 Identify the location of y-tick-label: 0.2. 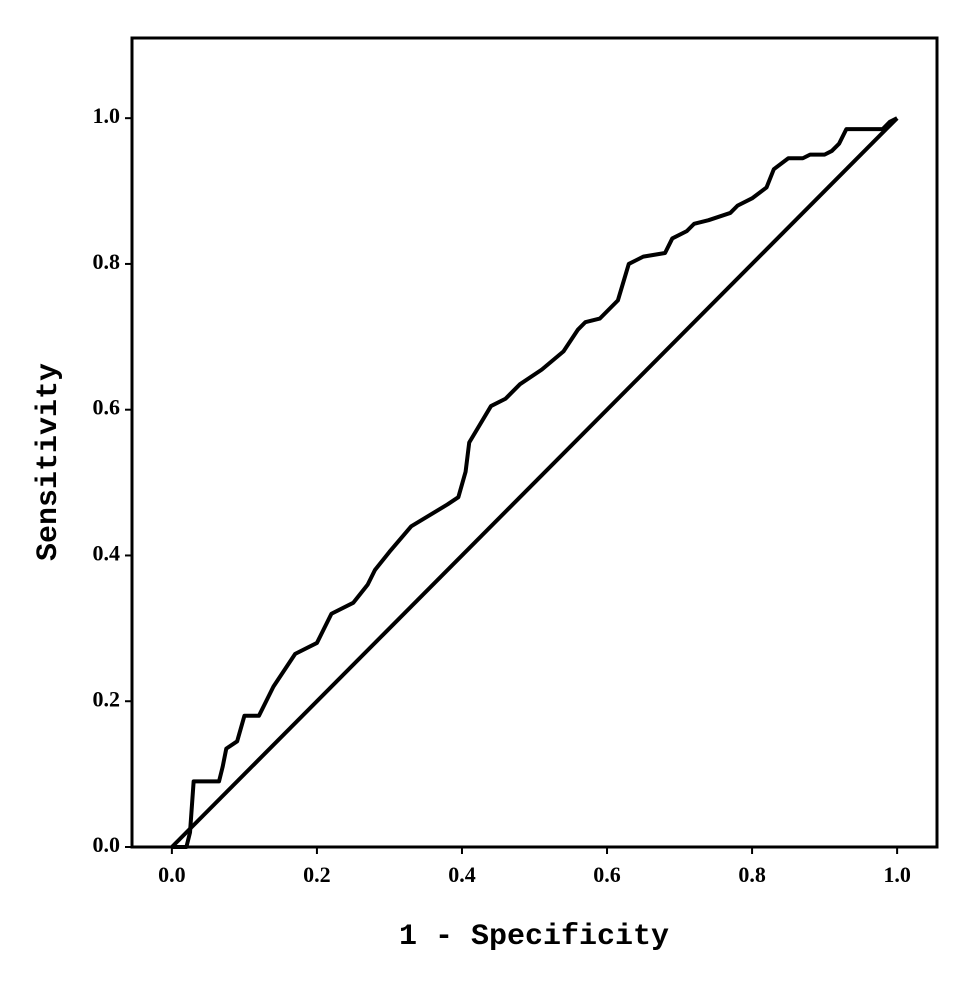
(107, 698).